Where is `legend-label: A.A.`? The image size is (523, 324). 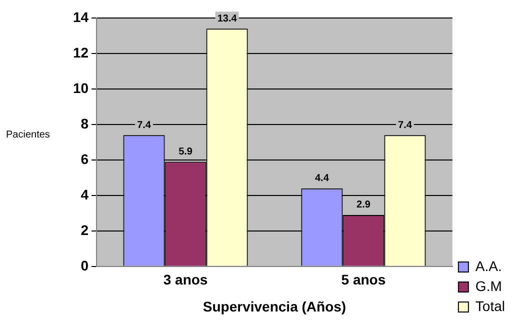 legend-label: A.A. is located at coordinates (488, 266).